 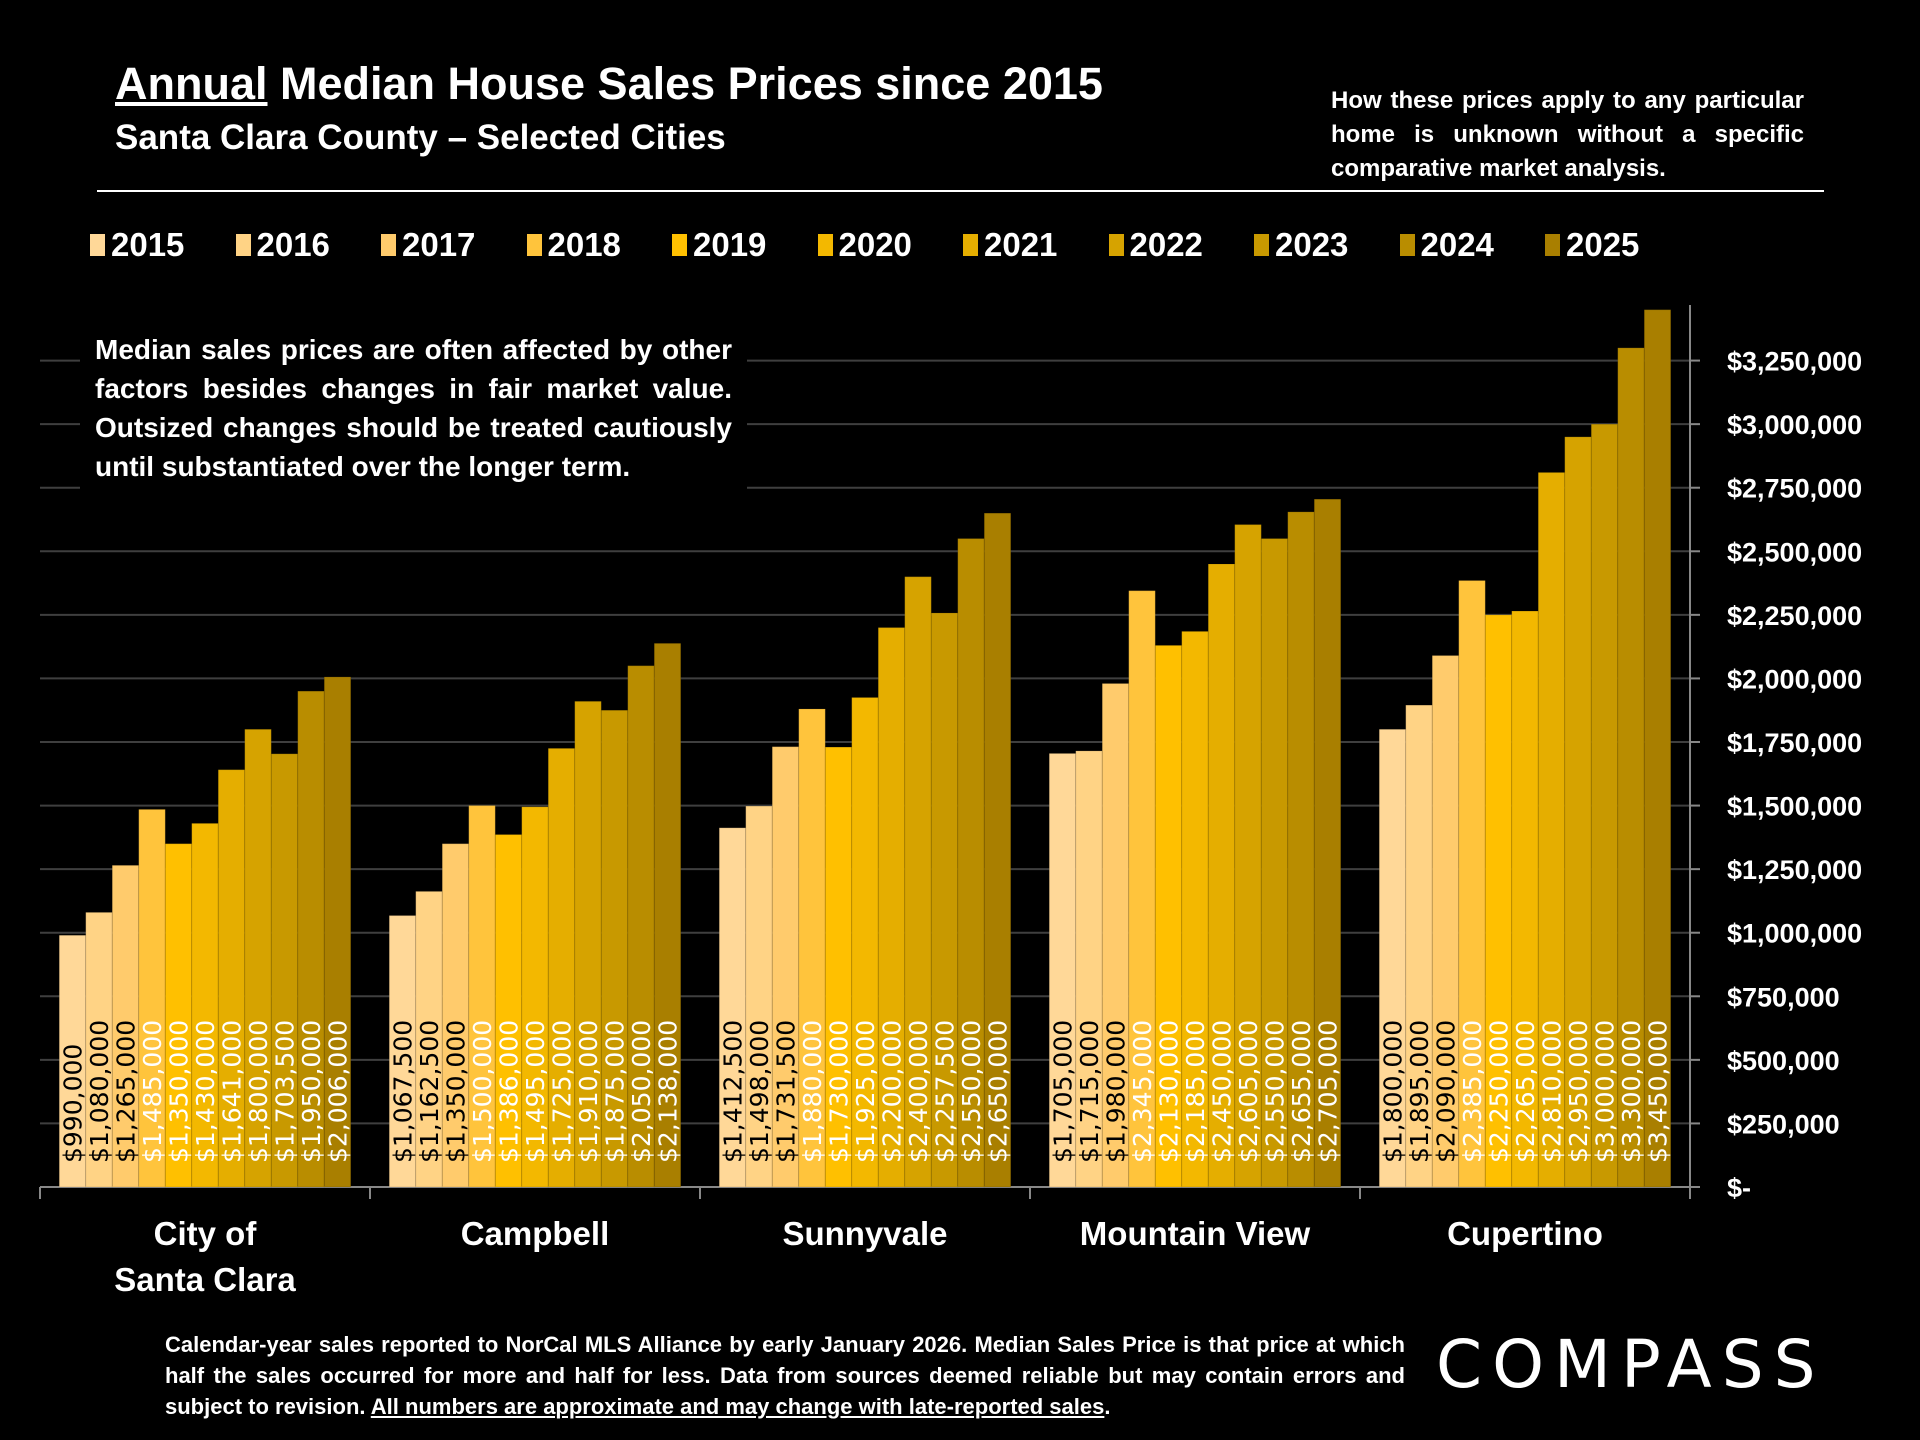 I want to click on data-label: $1,641,000, so click(x=232, y=1091).